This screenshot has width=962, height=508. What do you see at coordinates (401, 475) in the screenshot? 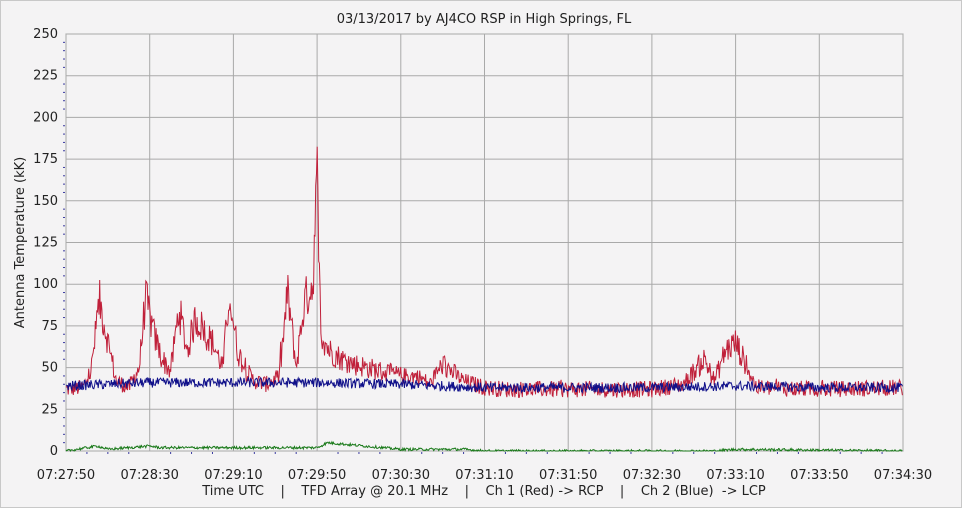
I see `x-tick-label: 07:30:30` at bounding box center [401, 475].